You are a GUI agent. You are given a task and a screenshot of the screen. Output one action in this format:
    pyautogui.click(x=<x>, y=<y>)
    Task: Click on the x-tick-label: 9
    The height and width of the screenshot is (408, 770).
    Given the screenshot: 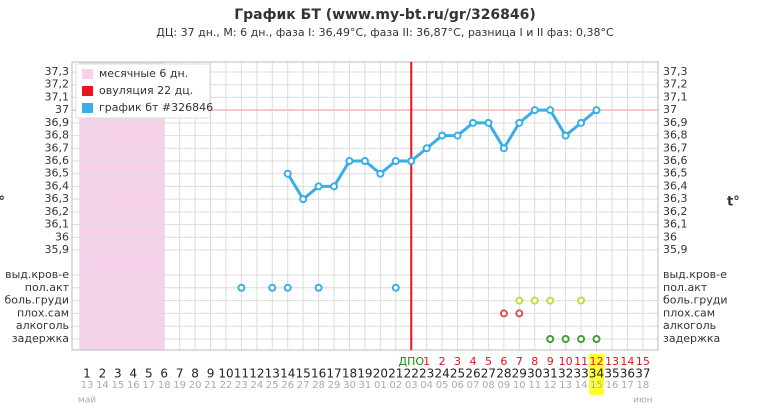 What is the action you would take?
    pyautogui.click(x=211, y=374)
    